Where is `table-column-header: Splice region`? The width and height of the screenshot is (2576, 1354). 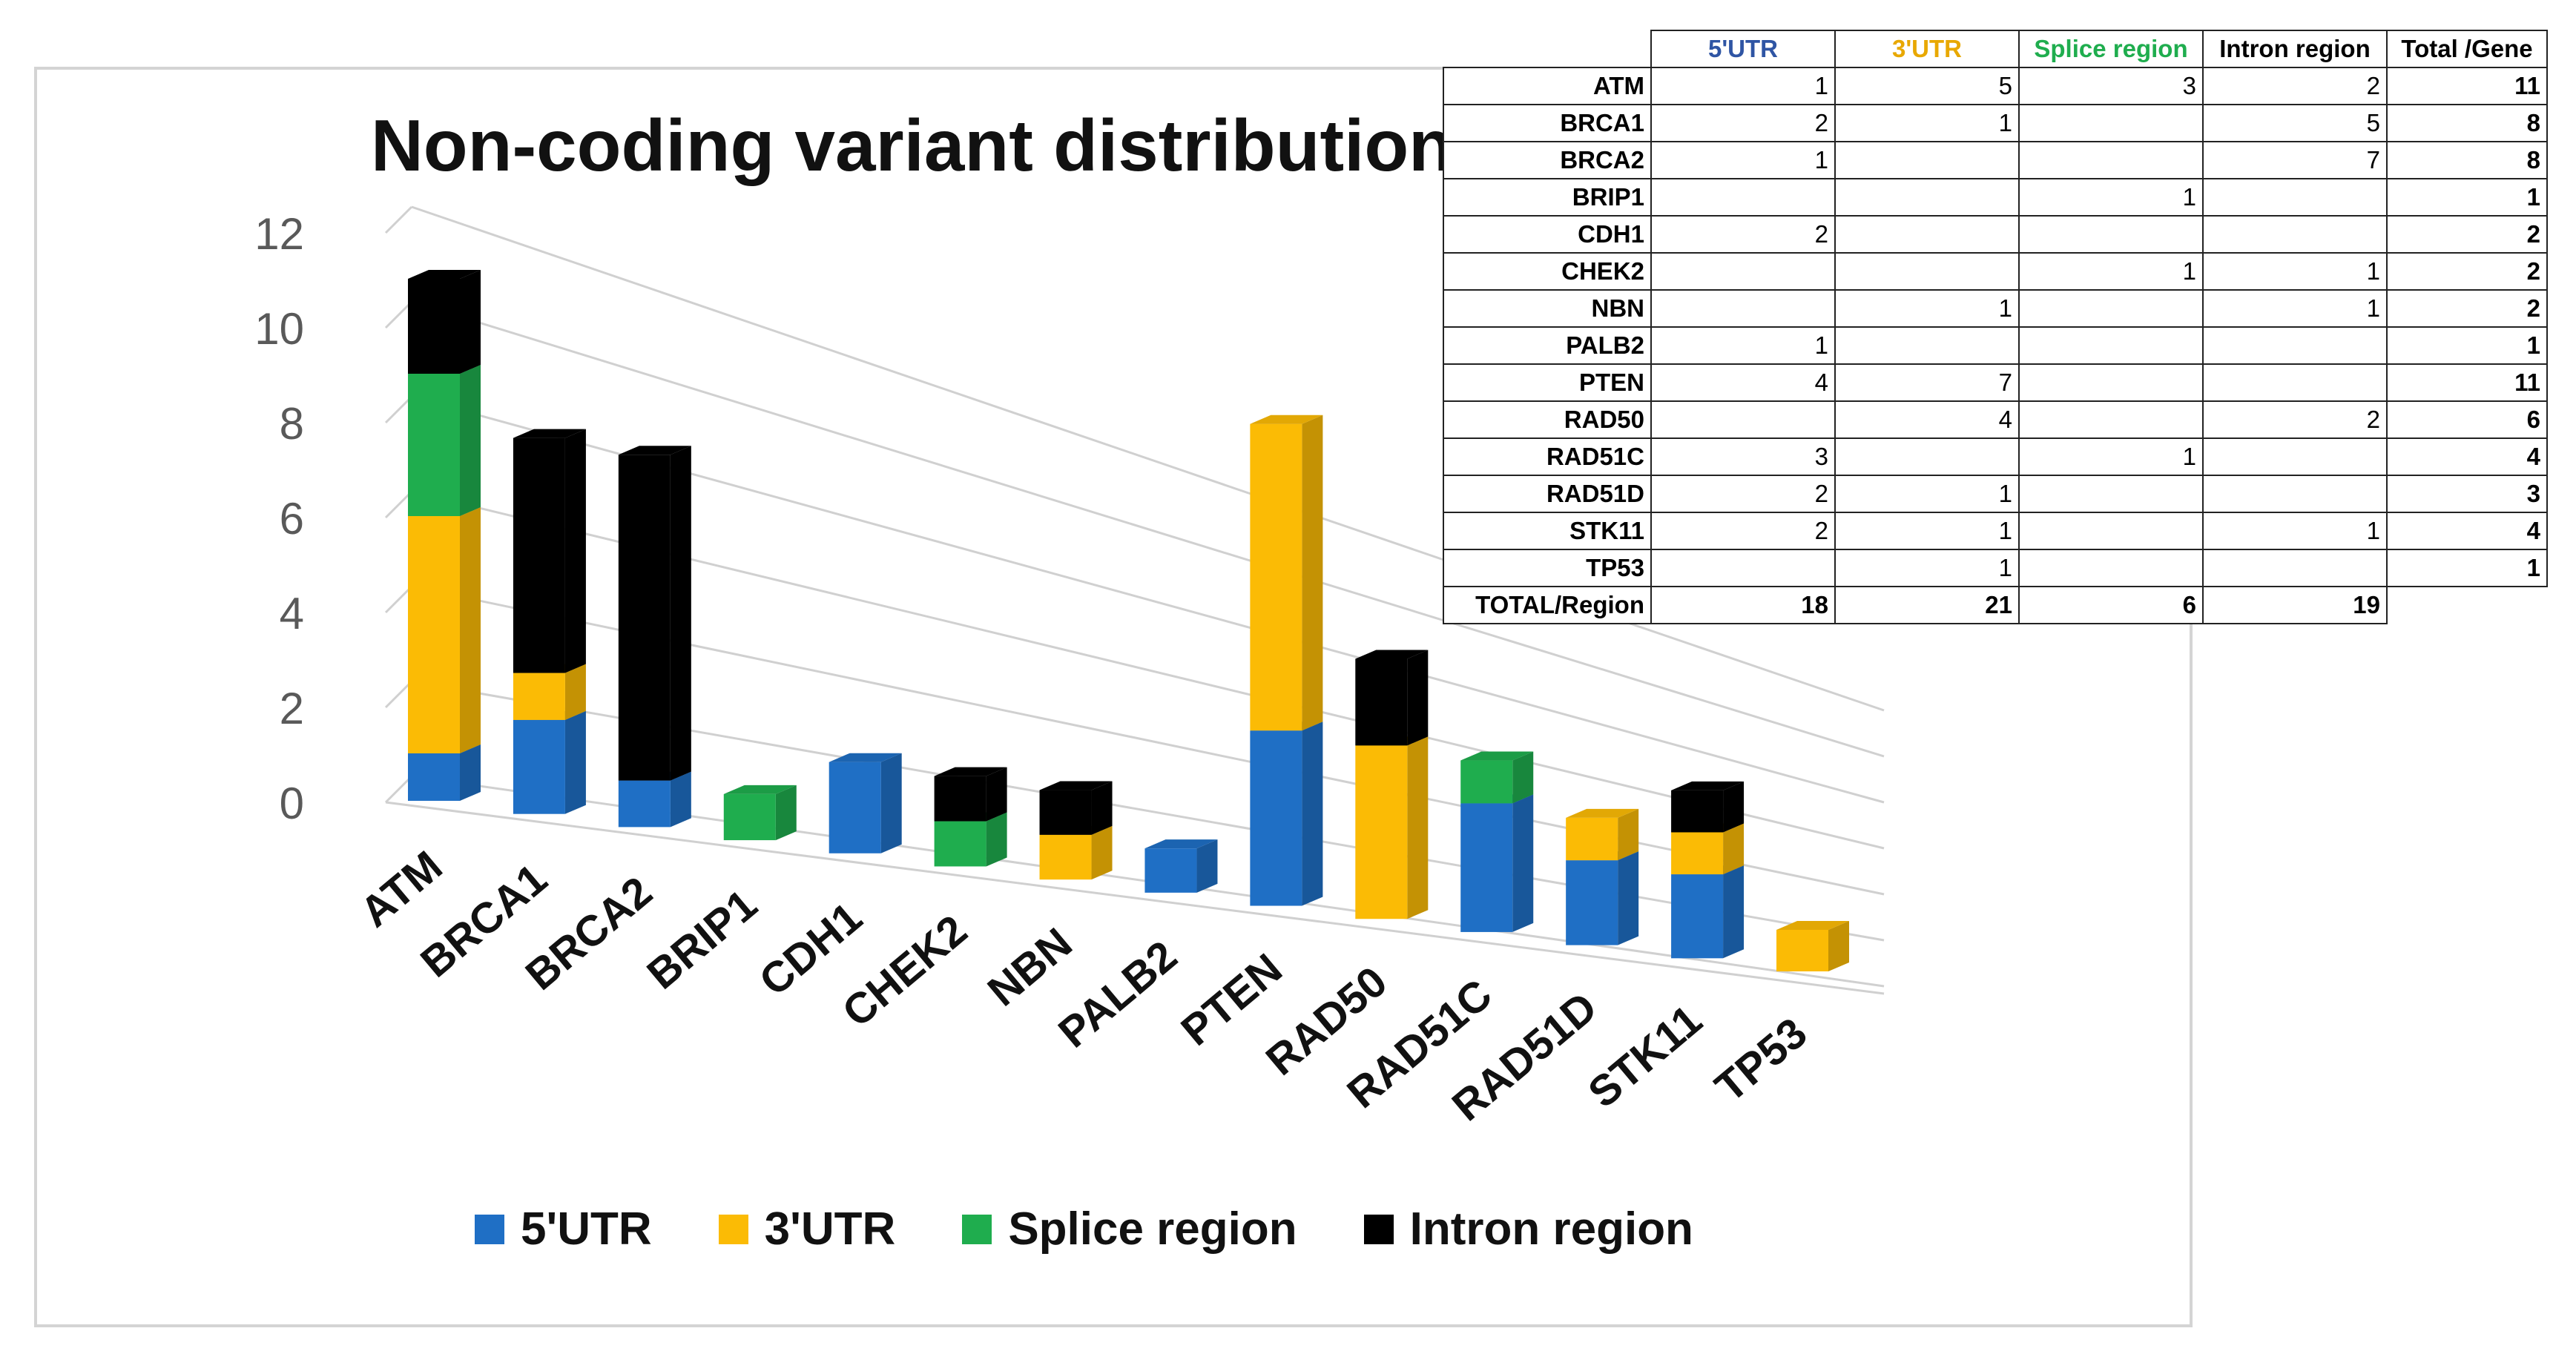 table-column-header: Splice region is located at coordinates (2111, 49).